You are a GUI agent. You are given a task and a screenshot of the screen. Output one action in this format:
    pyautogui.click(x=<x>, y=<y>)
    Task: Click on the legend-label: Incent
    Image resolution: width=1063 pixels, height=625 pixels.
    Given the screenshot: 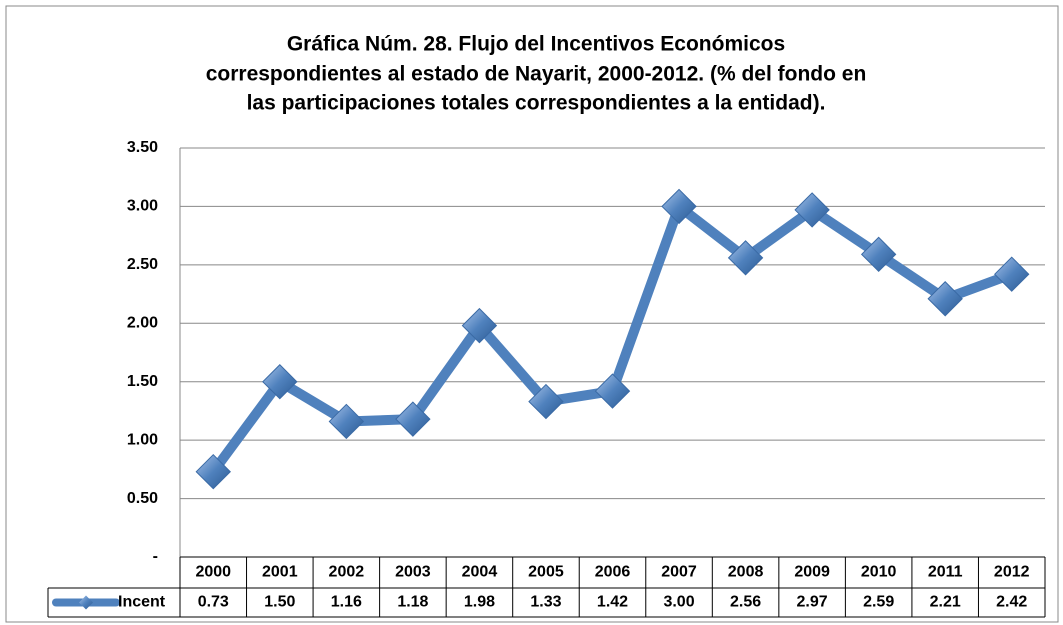 What is the action you would take?
    pyautogui.click(x=142, y=602)
    